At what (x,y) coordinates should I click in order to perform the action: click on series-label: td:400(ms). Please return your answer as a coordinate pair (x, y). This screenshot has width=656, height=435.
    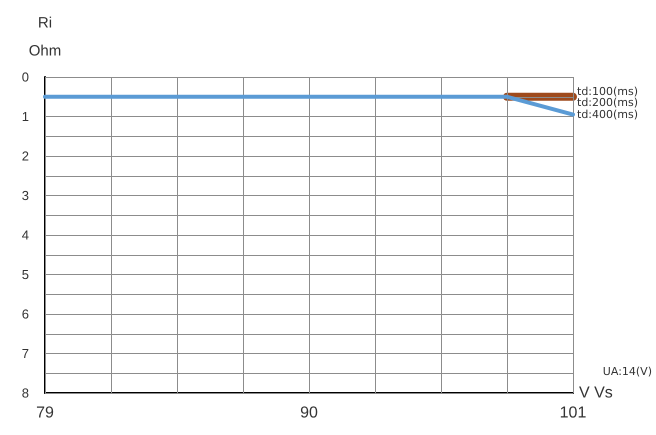
    Looking at the image, I should click on (607, 115).